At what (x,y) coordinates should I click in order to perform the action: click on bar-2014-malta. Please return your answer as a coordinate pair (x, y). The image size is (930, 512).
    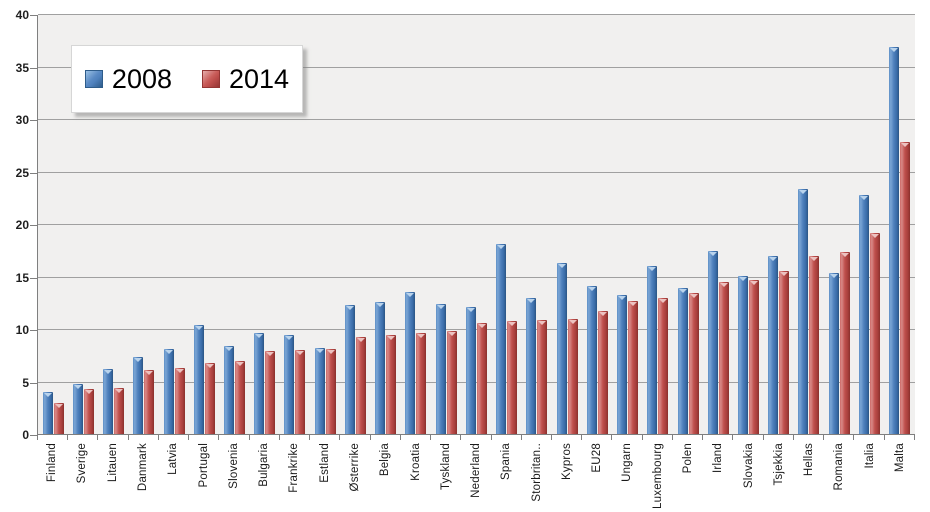
    Looking at the image, I should click on (905, 287).